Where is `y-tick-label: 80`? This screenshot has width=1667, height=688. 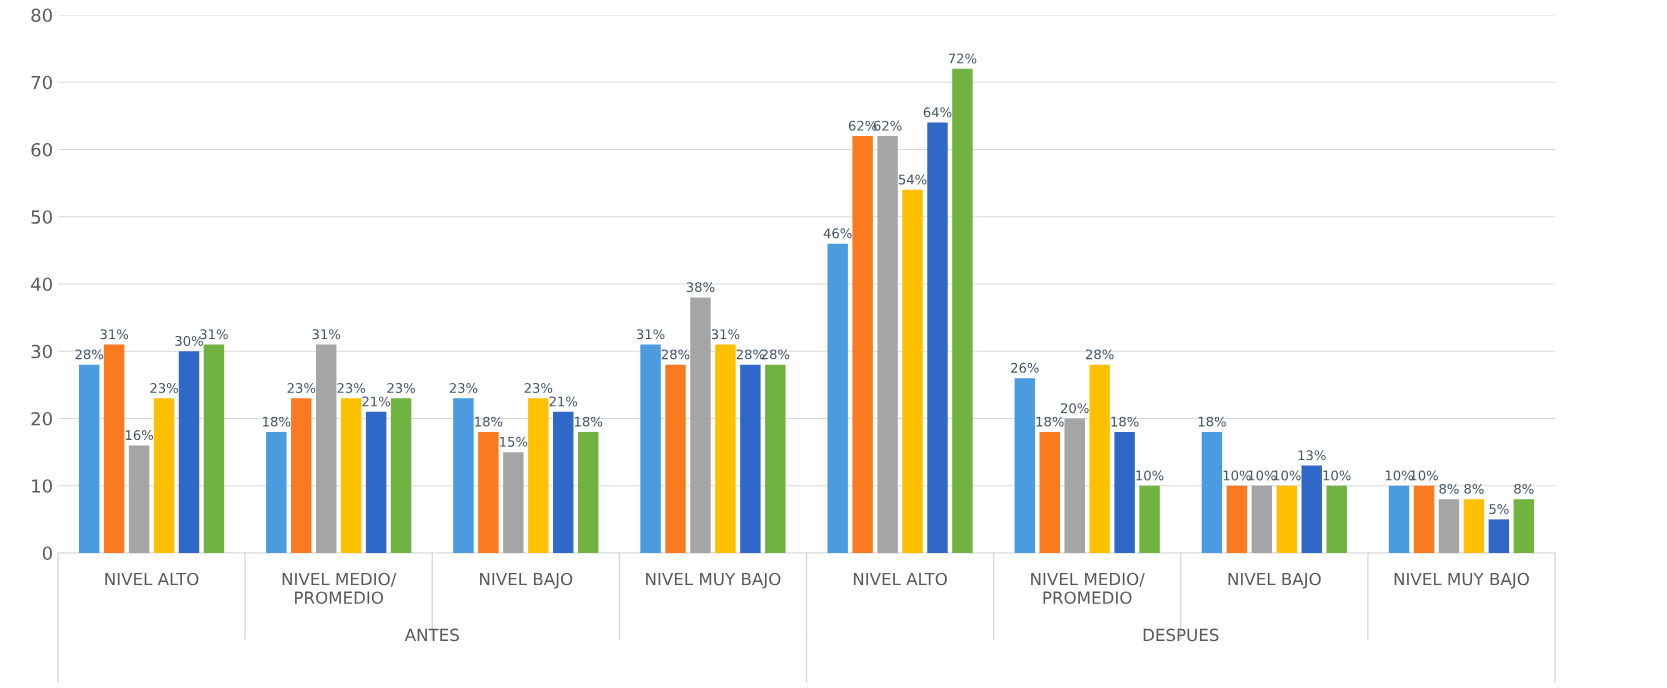 y-tick-label: 80 is located at coordinates (41, 15).